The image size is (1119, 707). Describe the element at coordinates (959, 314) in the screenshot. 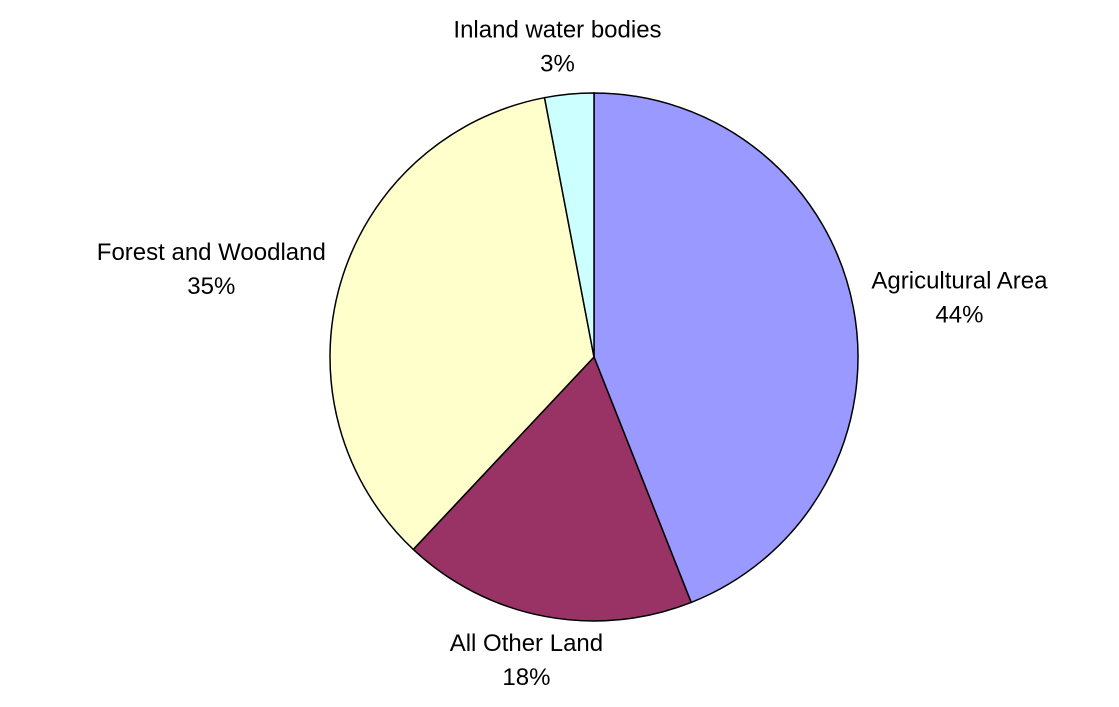

I see `slice-value-label: 44%` at that location.